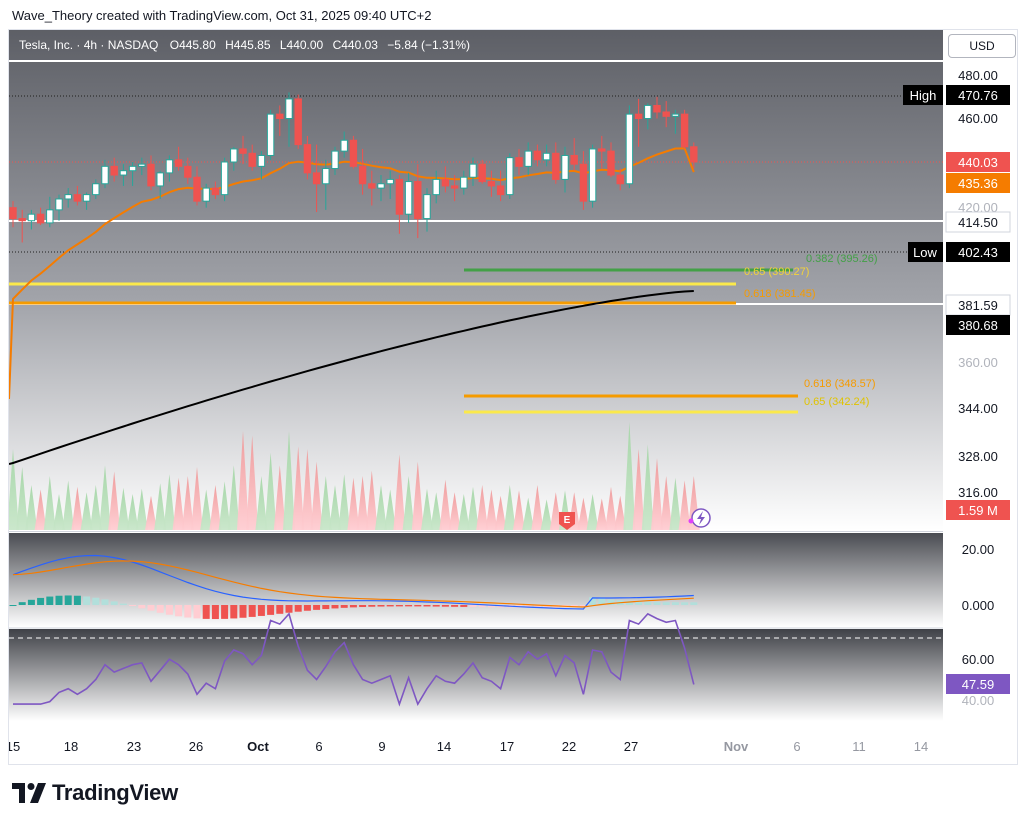 This screenshot has width=1024, height=823. I want to click on price-axis-panel, so click(980, 375).